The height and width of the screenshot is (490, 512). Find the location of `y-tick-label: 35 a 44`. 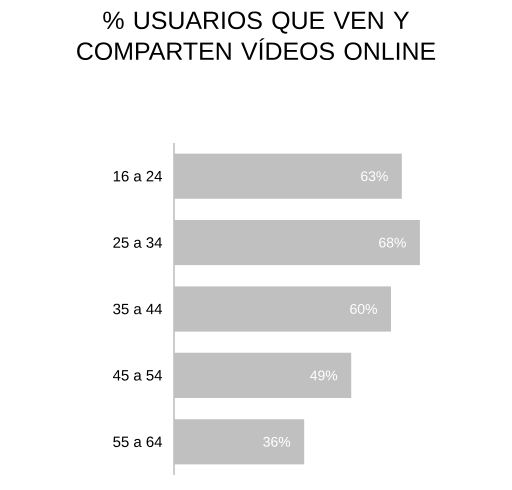

y-tick-label: 35 a 44 is located at coordinates (137, 309).